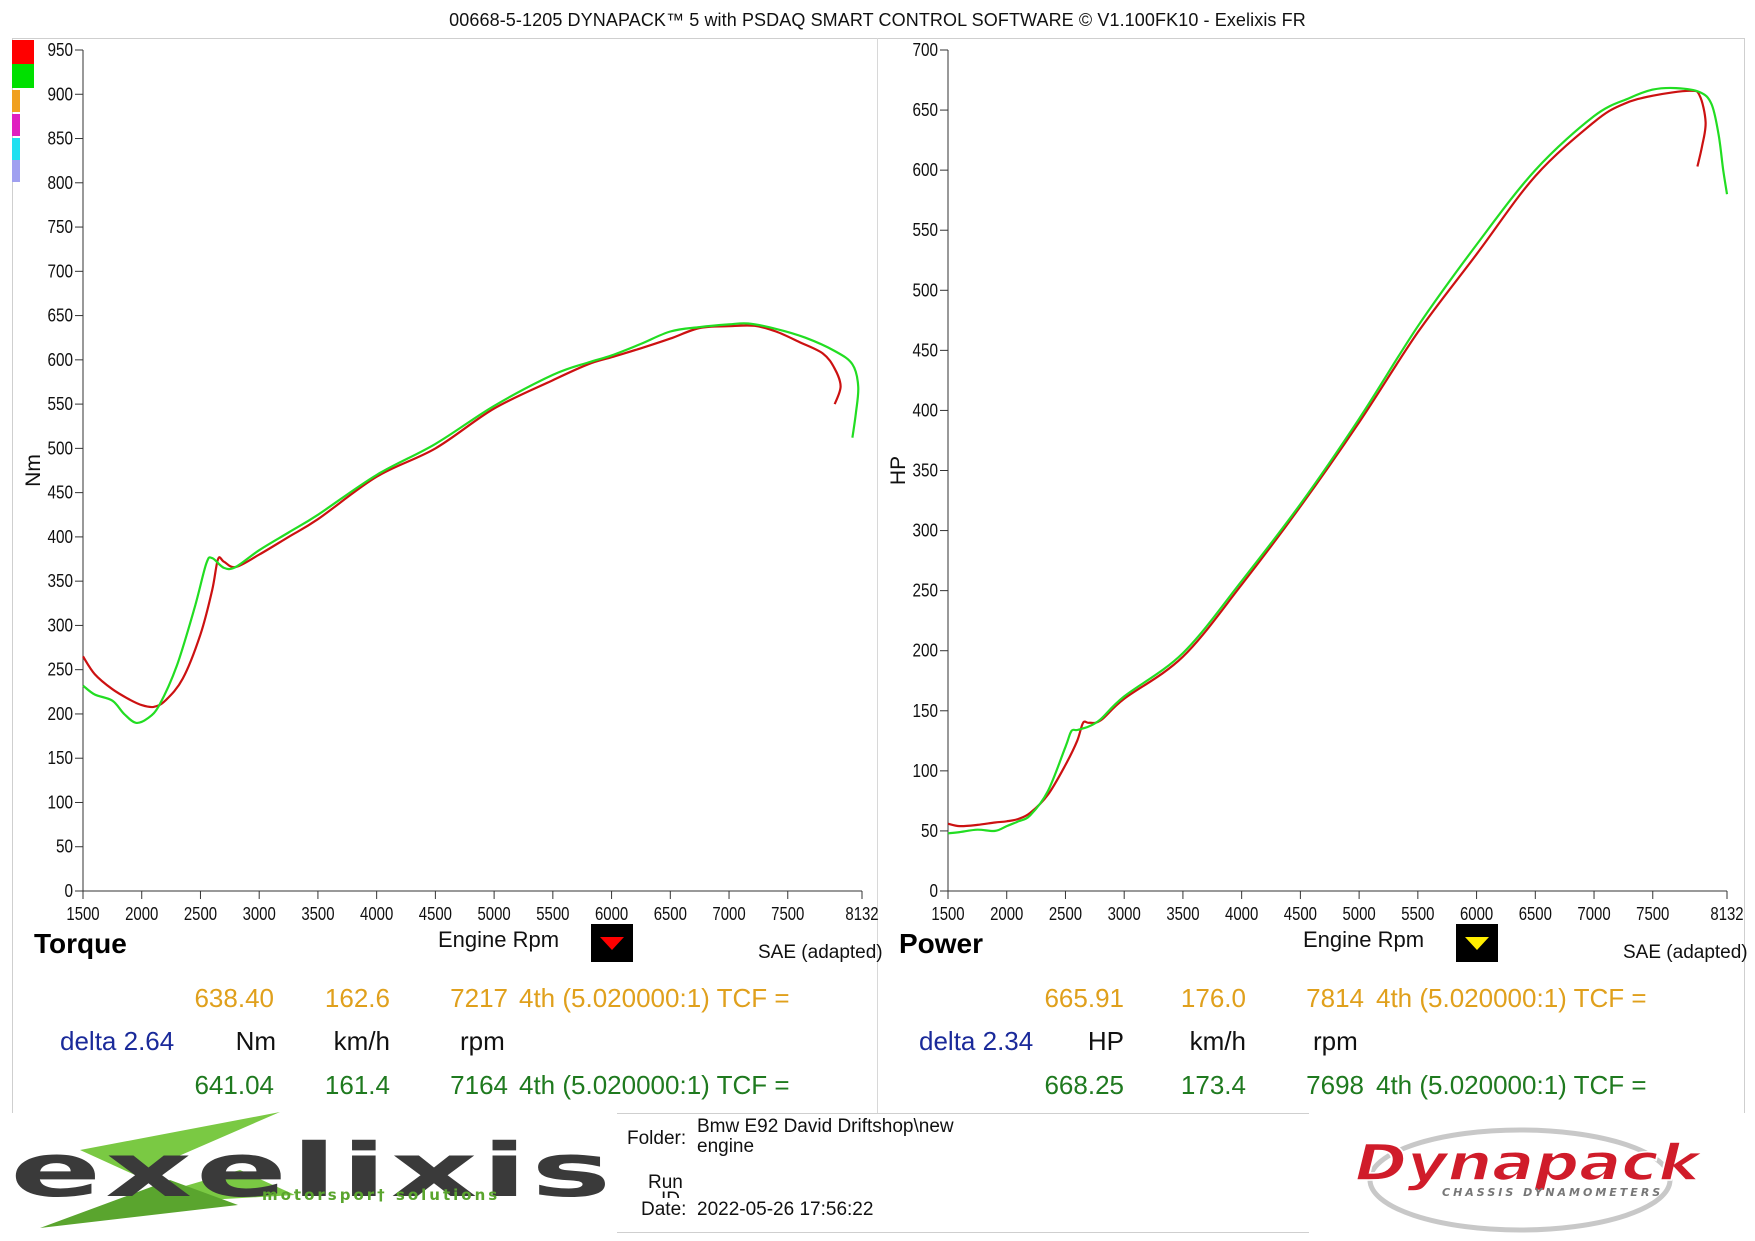  I want to click on power-sae-label: SAE (adapted), so click(1685, 952).